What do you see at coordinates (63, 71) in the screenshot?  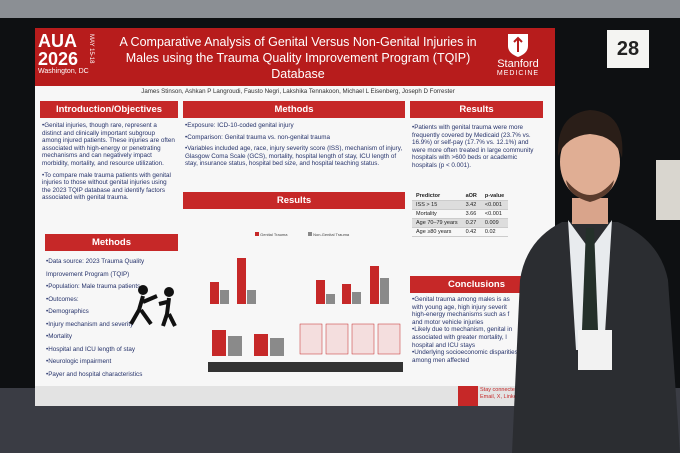 I see `logo-city: Washington, DC` at bounding box center [63, 71].